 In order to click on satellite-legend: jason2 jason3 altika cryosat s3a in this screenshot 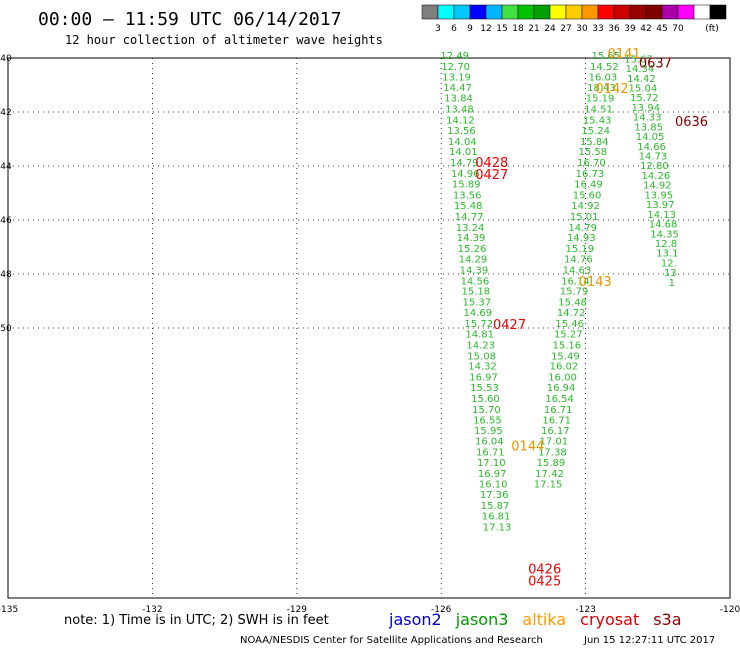, I will do `click(535, 619)`.